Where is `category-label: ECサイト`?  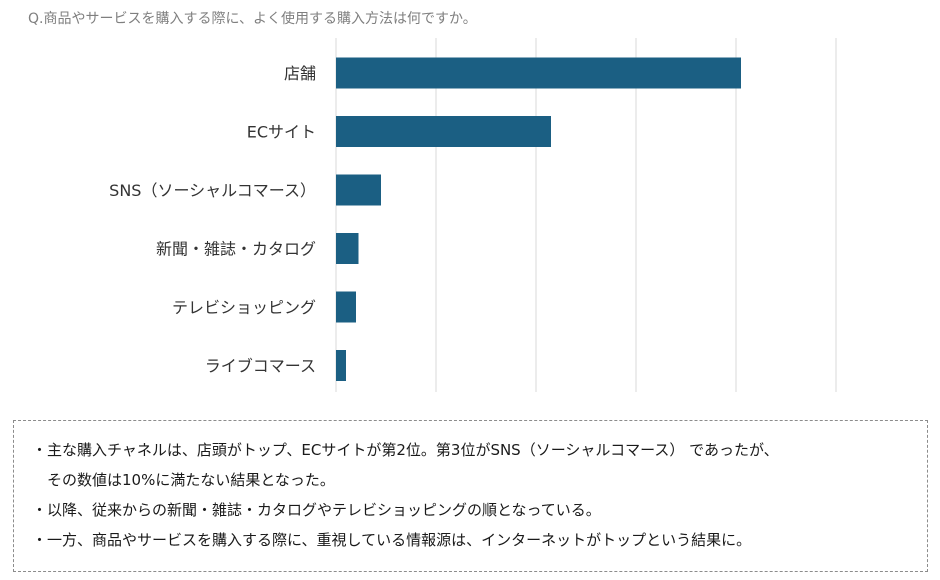
category-label: ECサイト is located at coordinates (281, 132).